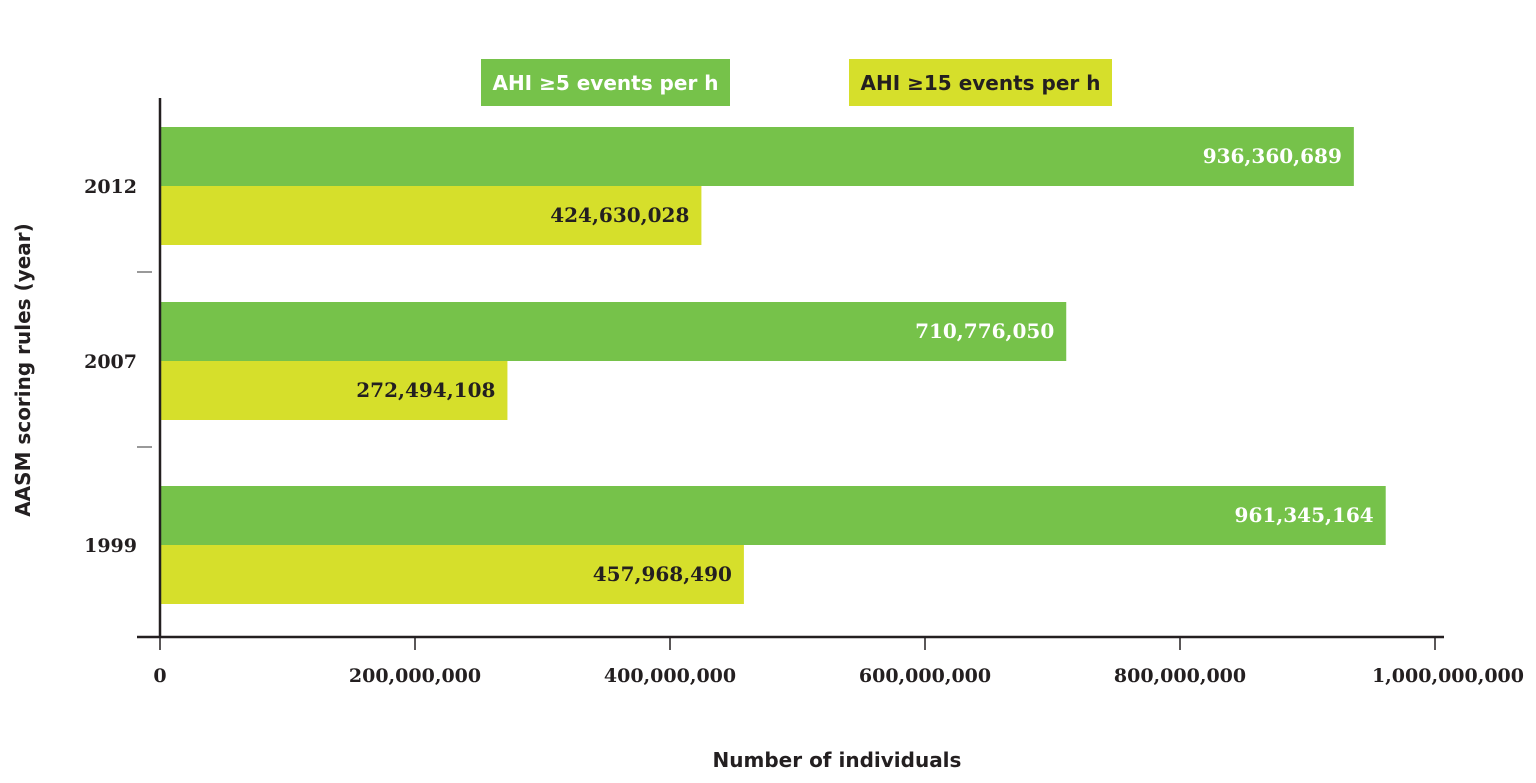  I want to click on category-label-1999: 1999, so click(110, 546).